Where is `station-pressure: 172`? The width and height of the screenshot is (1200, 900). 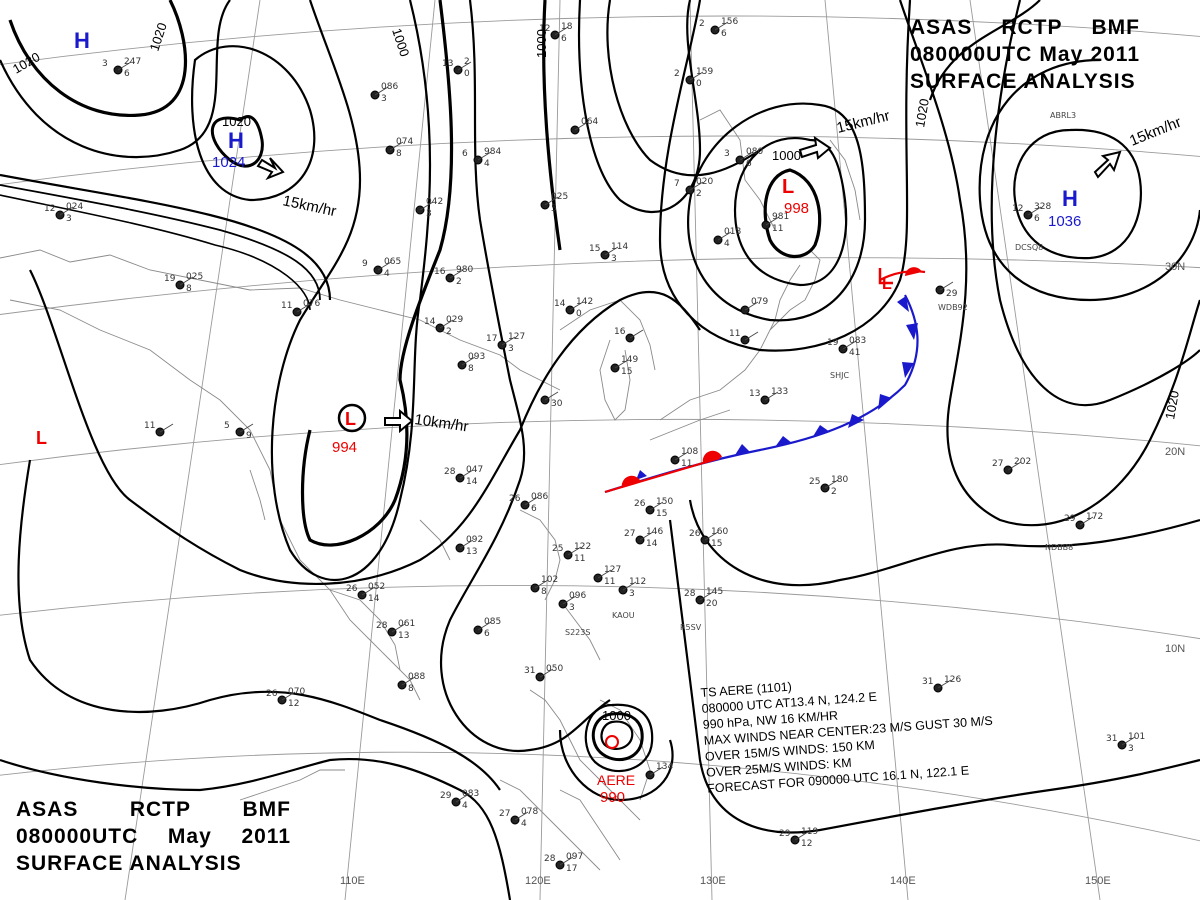 station-pressure: 172 is located at coordinates (1094, 517).